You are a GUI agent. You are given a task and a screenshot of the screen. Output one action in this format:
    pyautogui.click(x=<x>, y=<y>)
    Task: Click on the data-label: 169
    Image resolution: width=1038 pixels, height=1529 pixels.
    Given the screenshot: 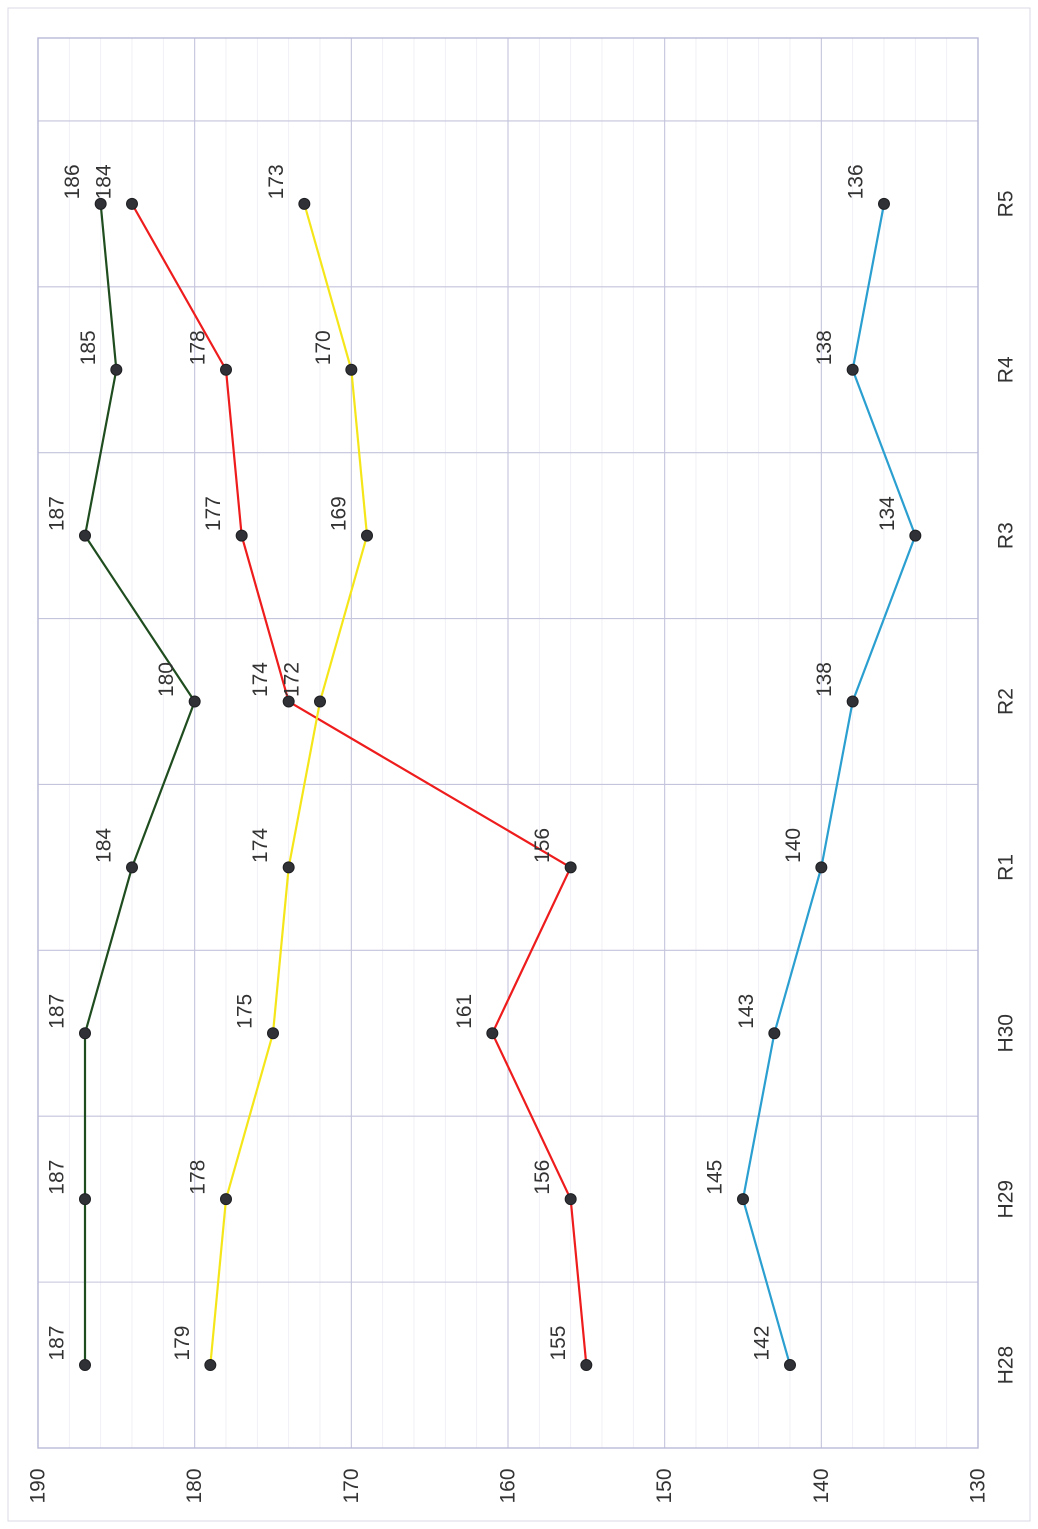 What is the action you would take?
    pyautogui.click(x=339, y=513)
    